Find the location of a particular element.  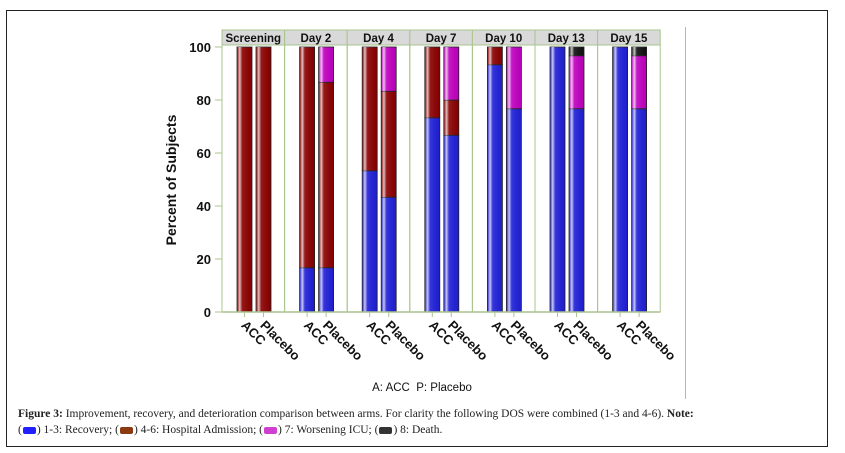

legend-item: () 7: Worsening ICU; is located at coordinates (317, 430).